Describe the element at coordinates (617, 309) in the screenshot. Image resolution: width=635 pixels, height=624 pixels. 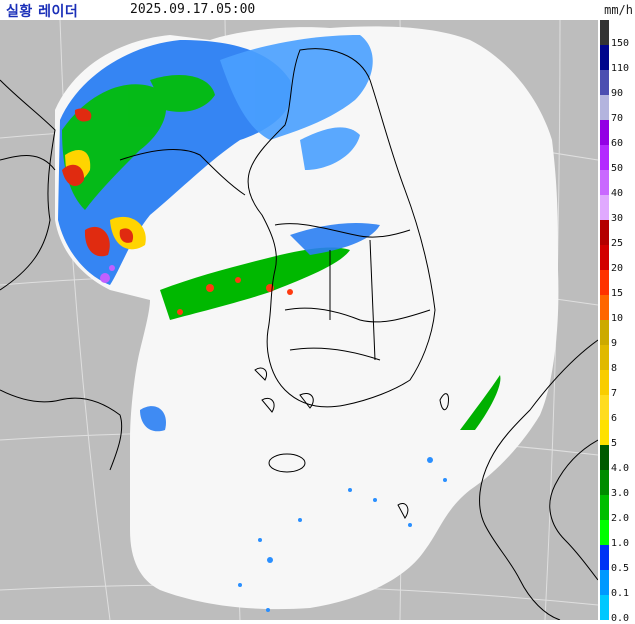
I see `legend-item: 10` at that location.